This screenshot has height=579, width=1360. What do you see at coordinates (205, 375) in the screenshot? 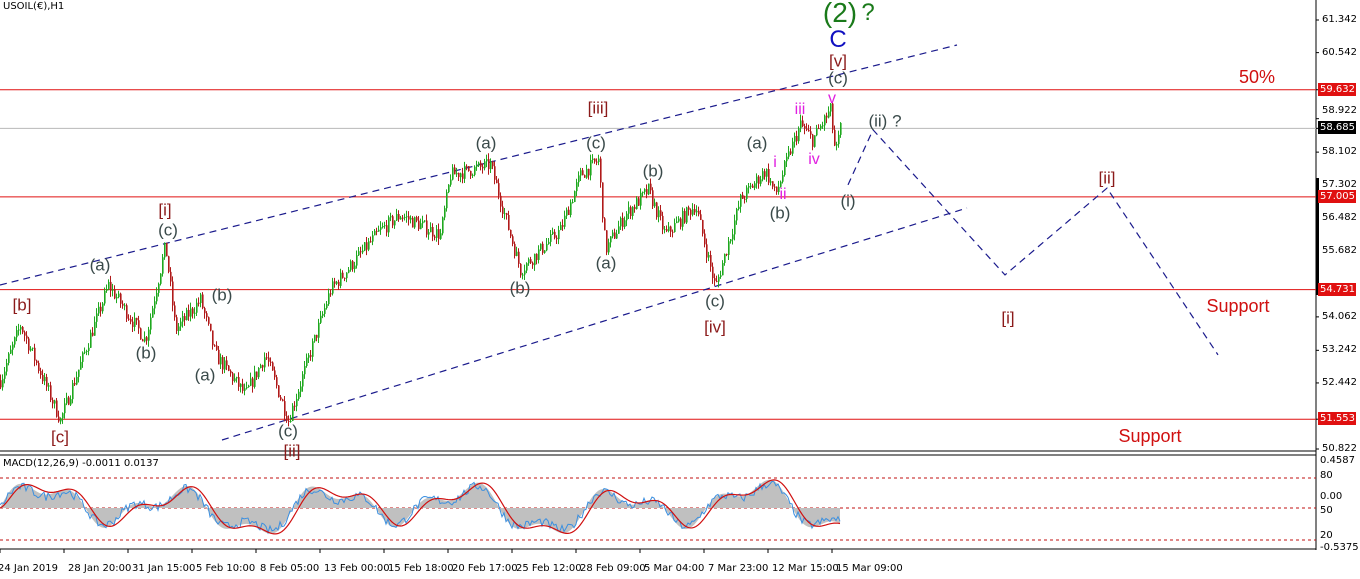
I see `wave-label: (a)` at bounding box center [205, 375].